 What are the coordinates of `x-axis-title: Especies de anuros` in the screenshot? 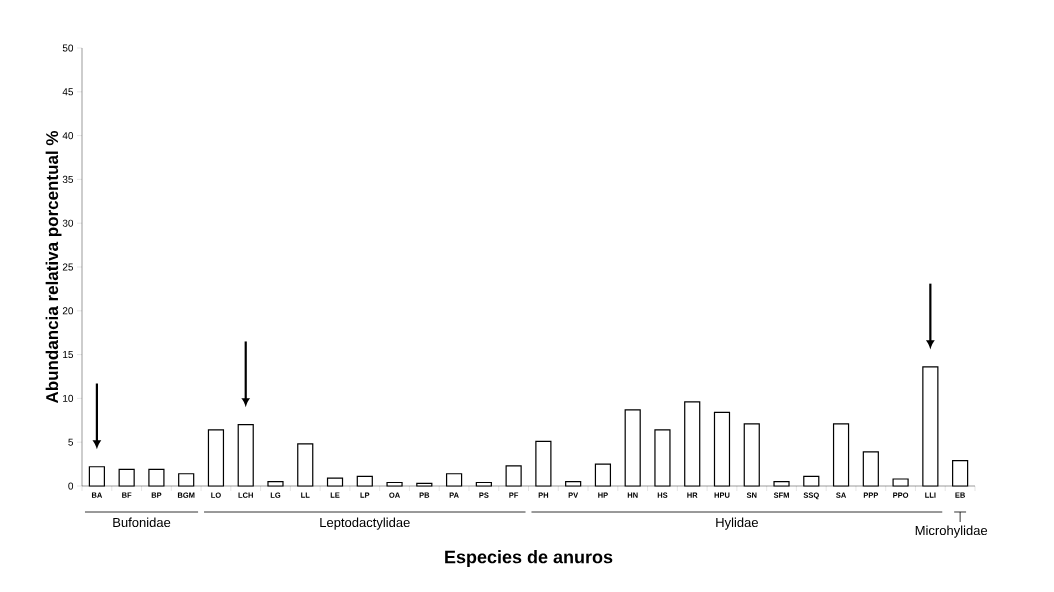 It's located at (529, 558).